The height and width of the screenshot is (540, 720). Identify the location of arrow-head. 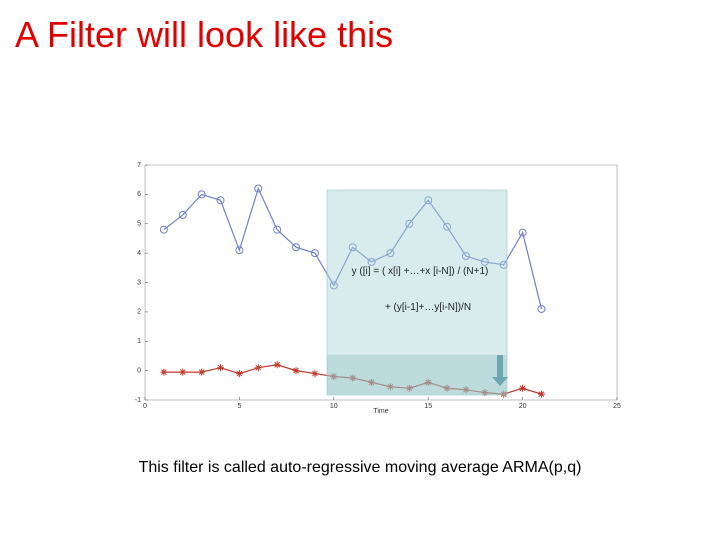
(500, 381).